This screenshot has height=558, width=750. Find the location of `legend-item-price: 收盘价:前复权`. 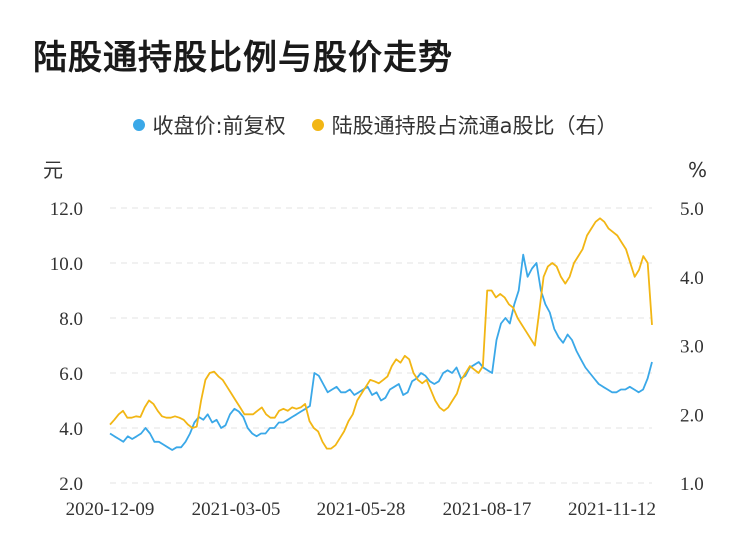

legend-item-price: 收盘价:前复权 is located at coordinates (209, 125).